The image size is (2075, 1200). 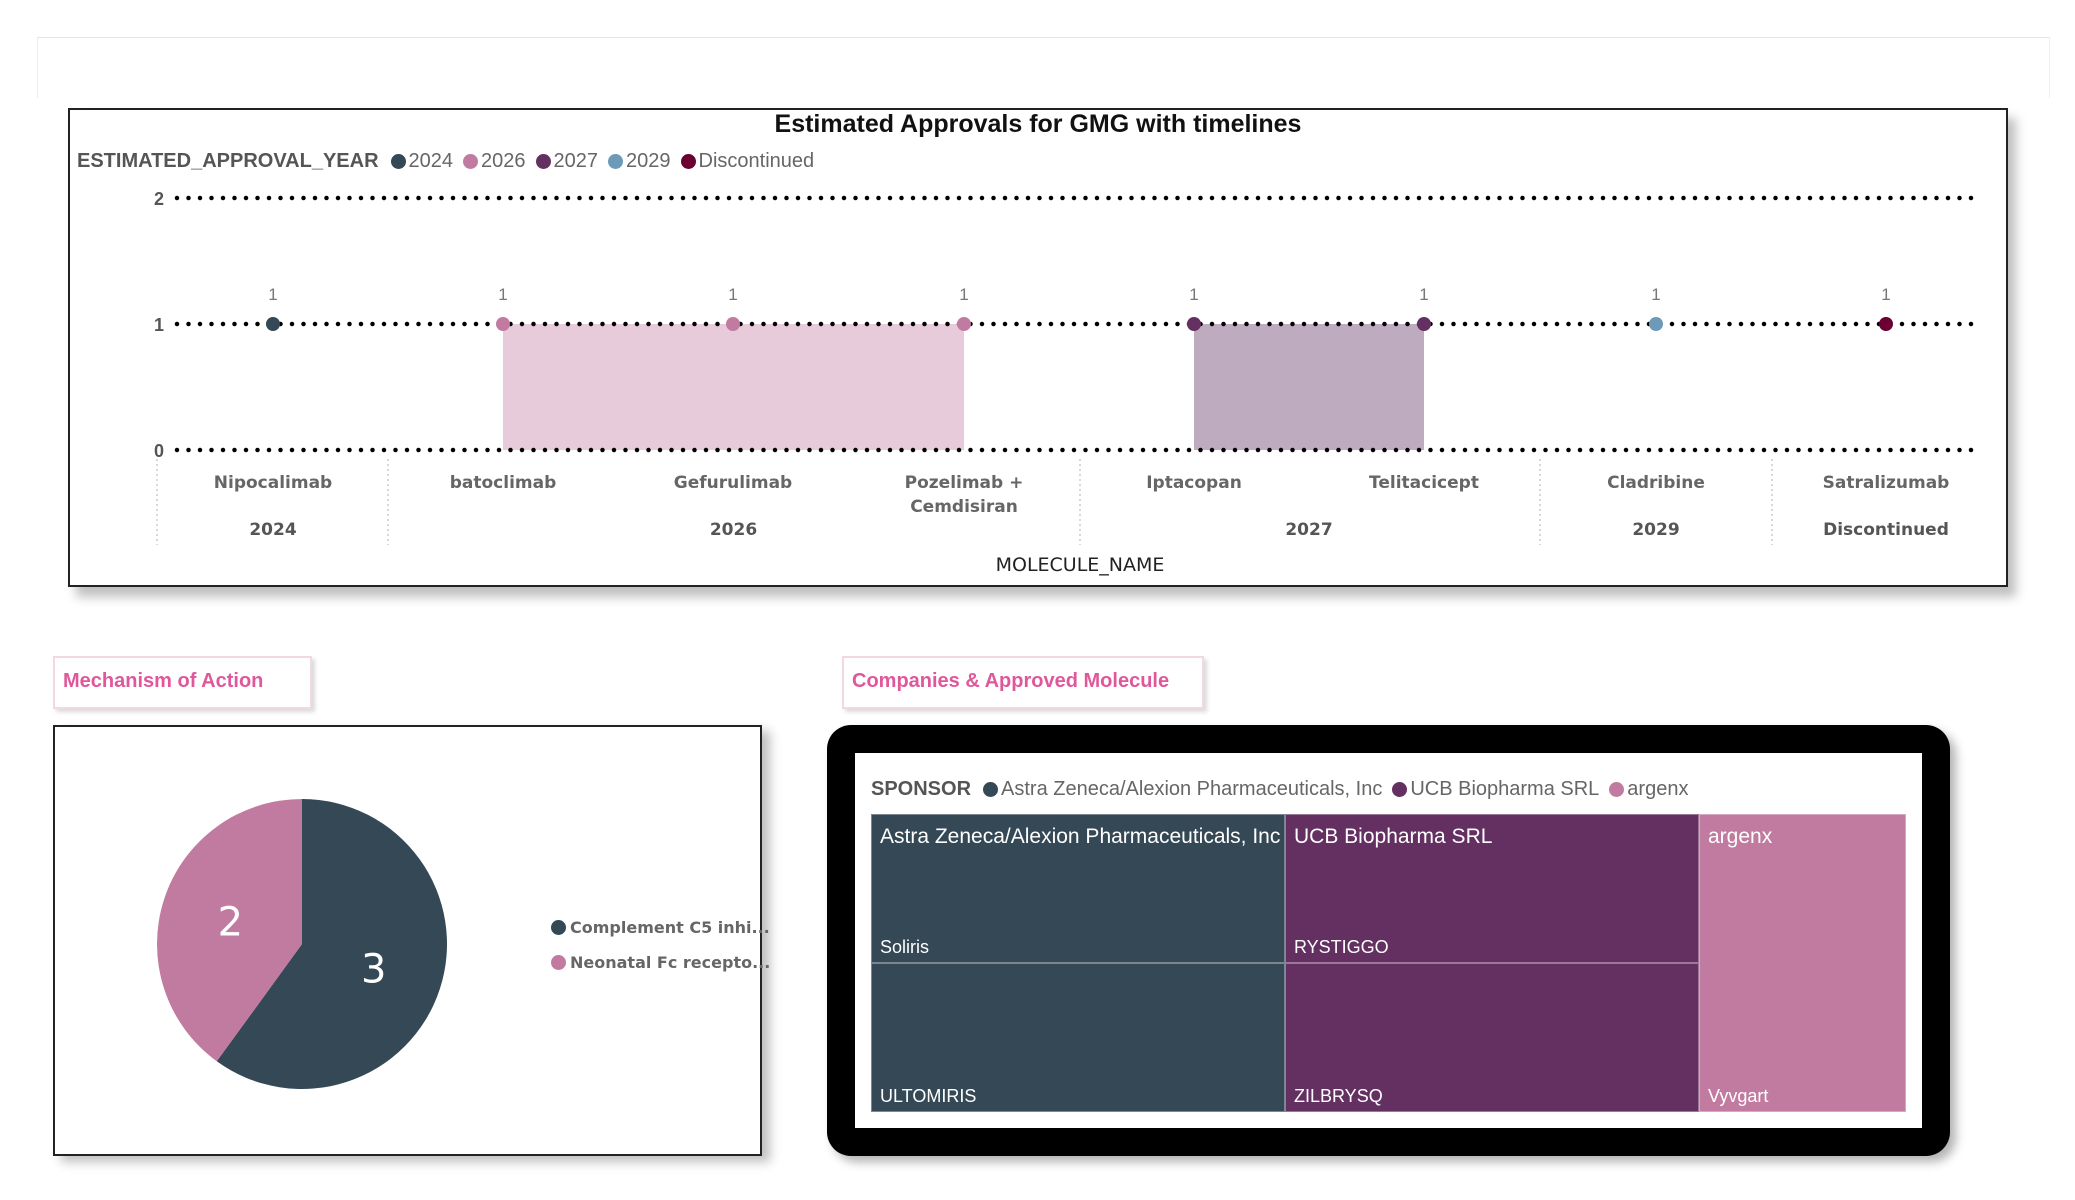 What do you see at coordinates (1424, 483) in the screenshot?
I see `x-tick-label: Telitacicept` at bounding box center [1424, 483].